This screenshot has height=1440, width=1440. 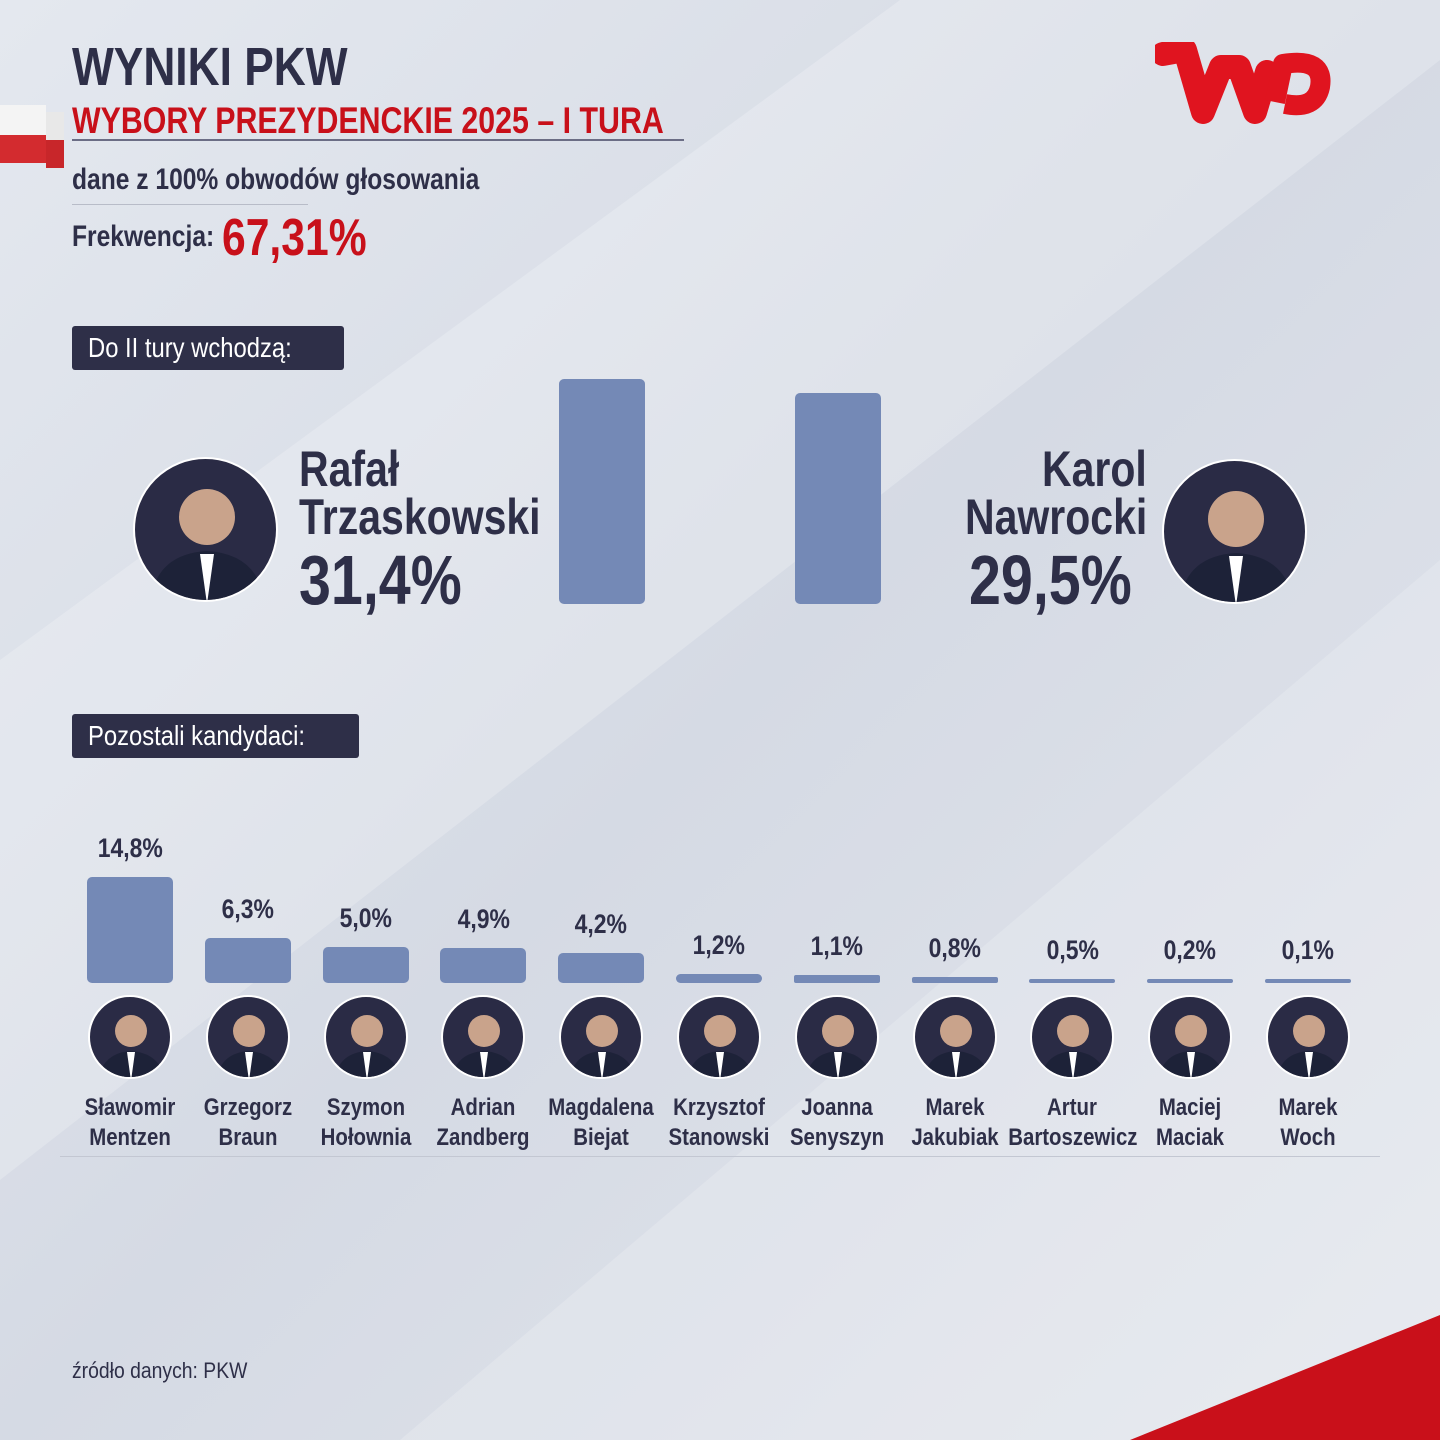 I want to click on wp-logo, so click(x=1243, y=83).